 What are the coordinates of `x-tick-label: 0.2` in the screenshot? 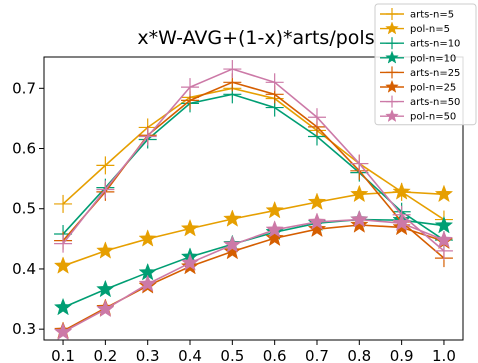 It's located at (105, 355).